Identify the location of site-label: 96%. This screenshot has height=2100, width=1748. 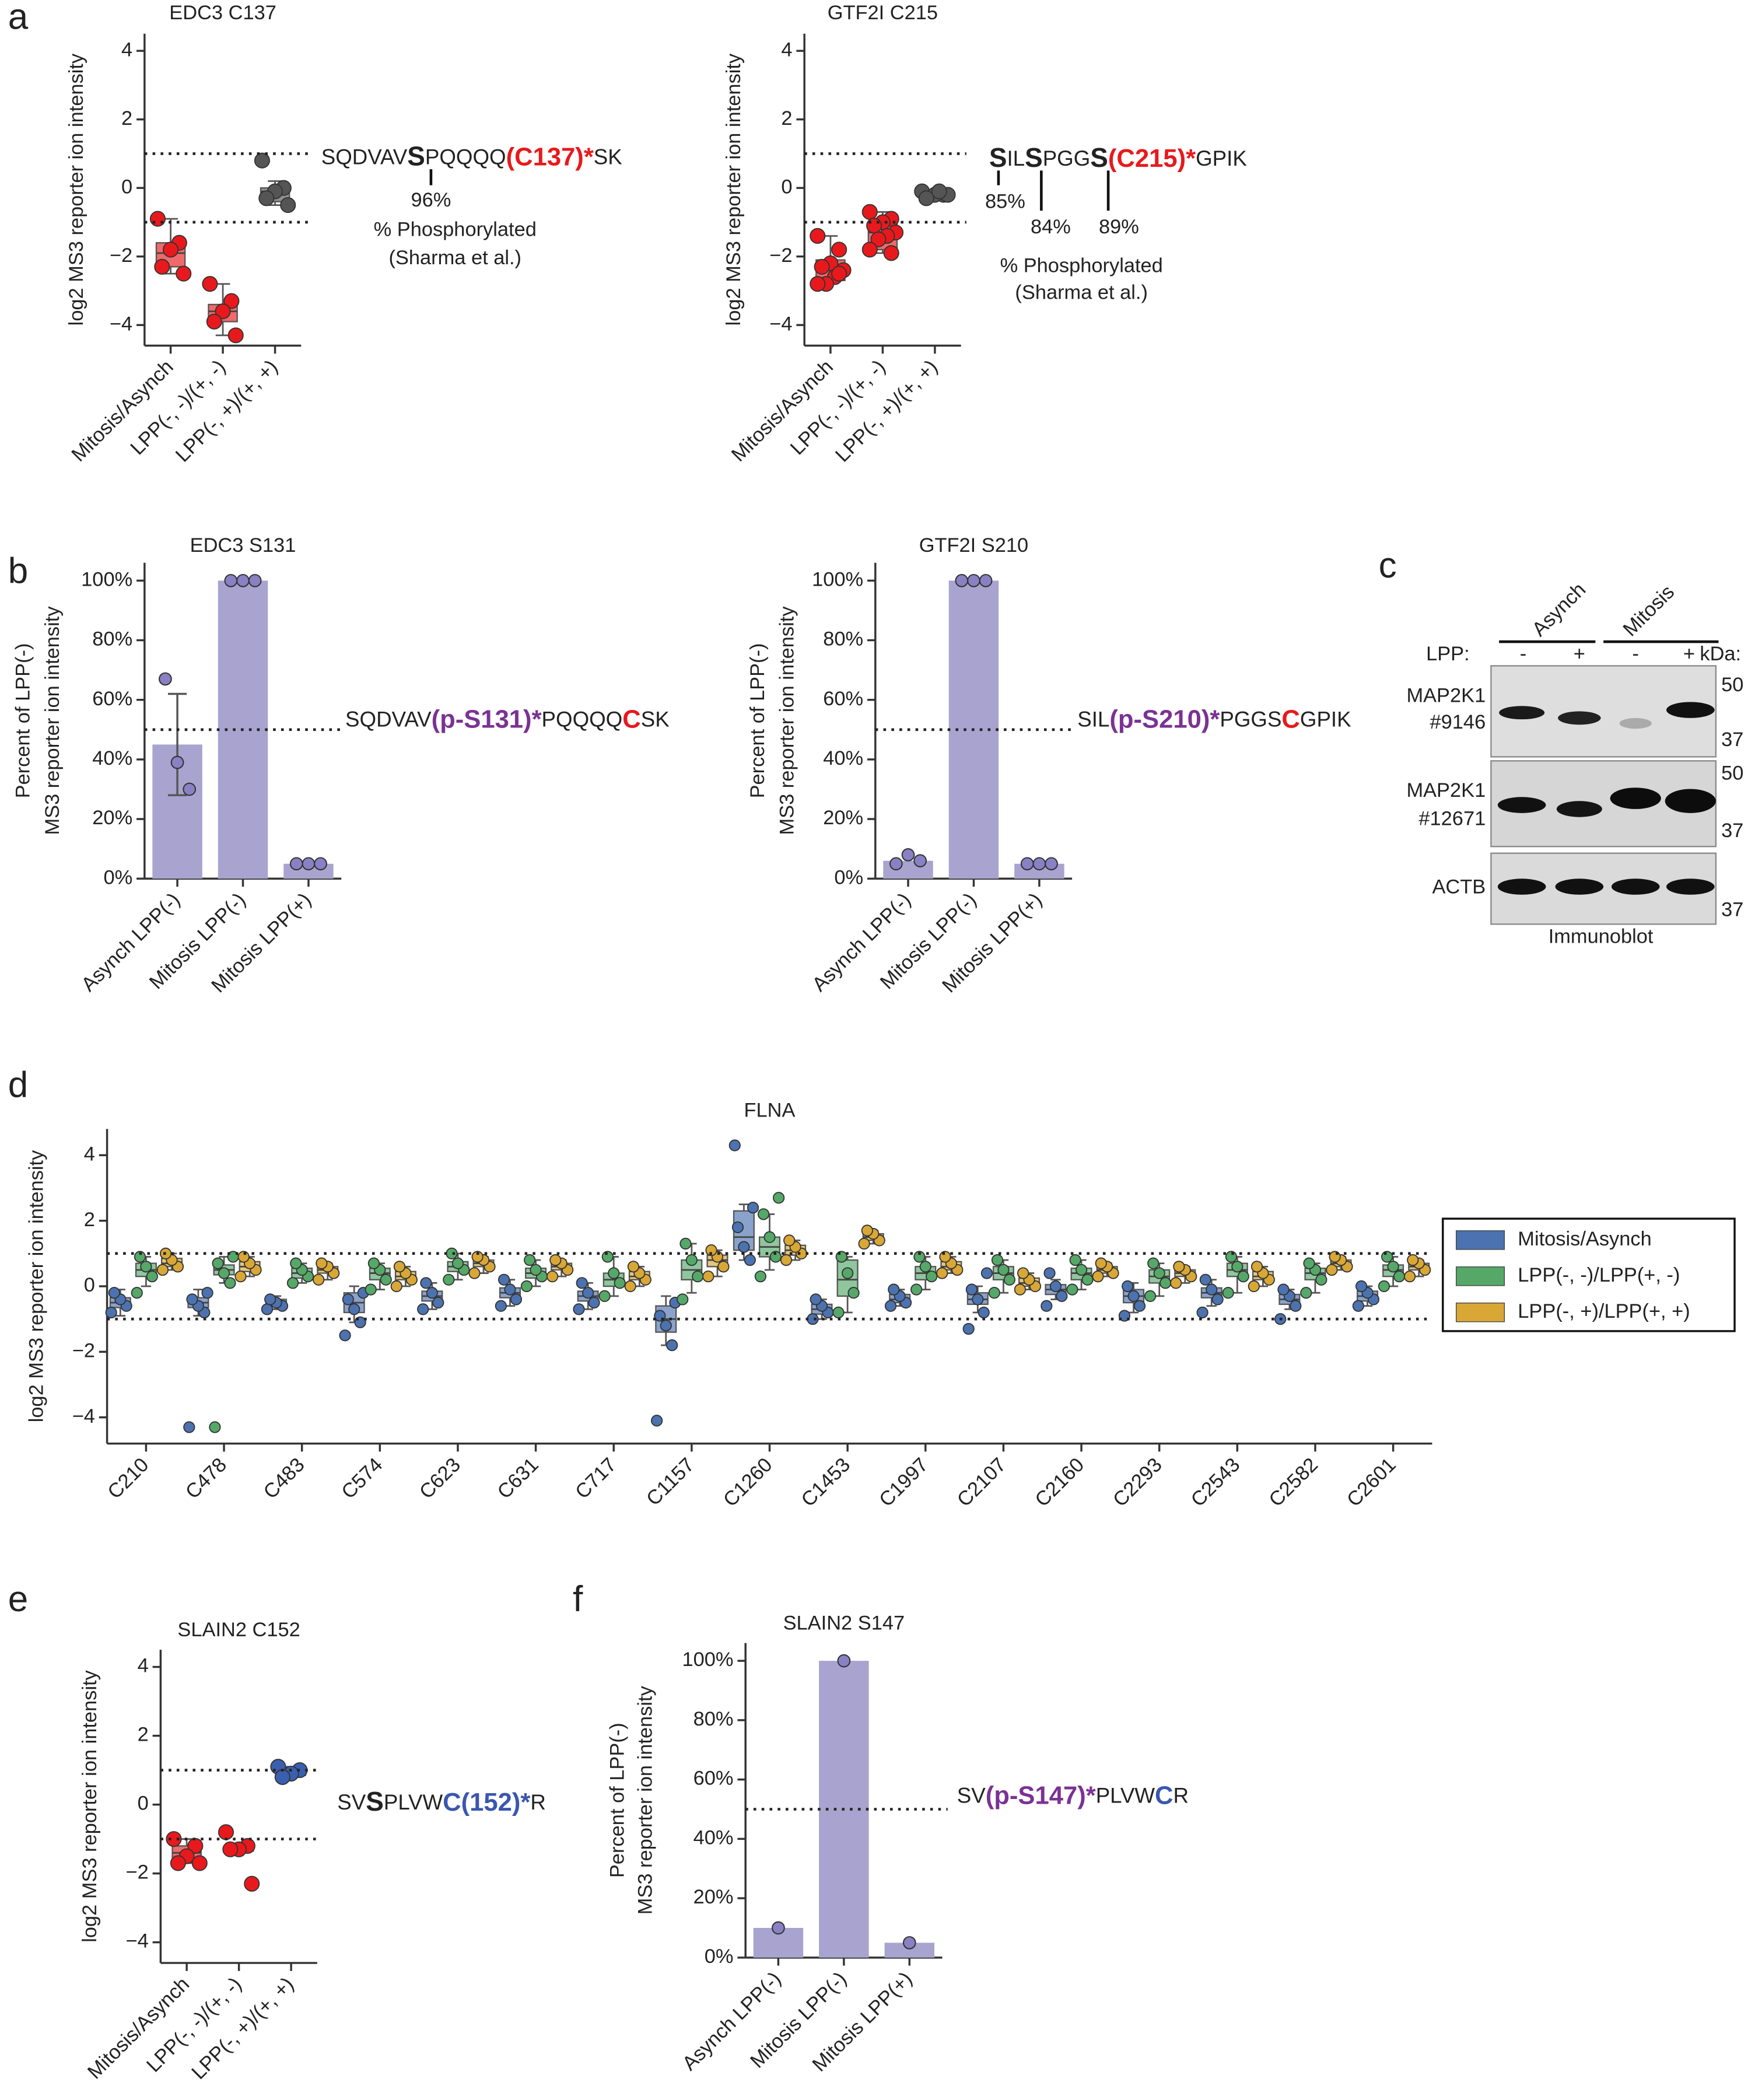
(431, 200).